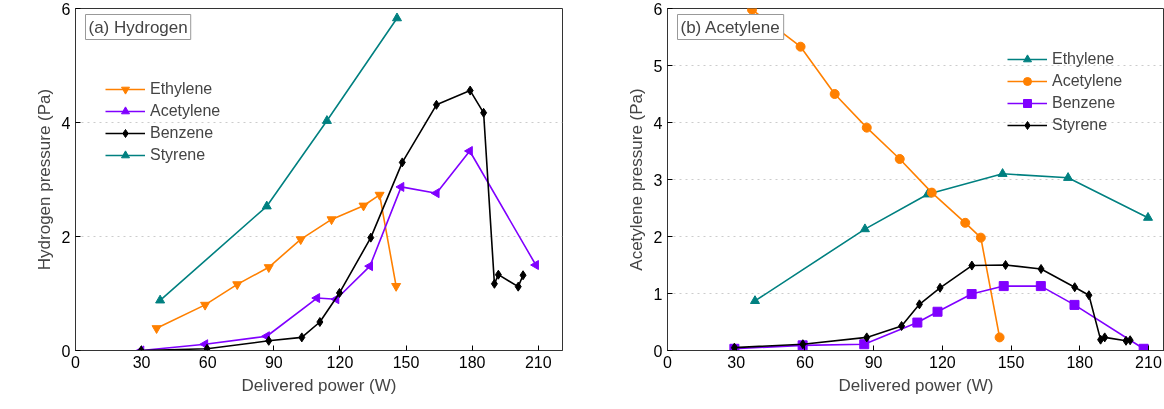 The width and height of the screenshot is (1164, 409). What do you see at coordinates (658, 180) in the screenshot?
I see `y-tick-label: 3` at bounding box center [658, 180].